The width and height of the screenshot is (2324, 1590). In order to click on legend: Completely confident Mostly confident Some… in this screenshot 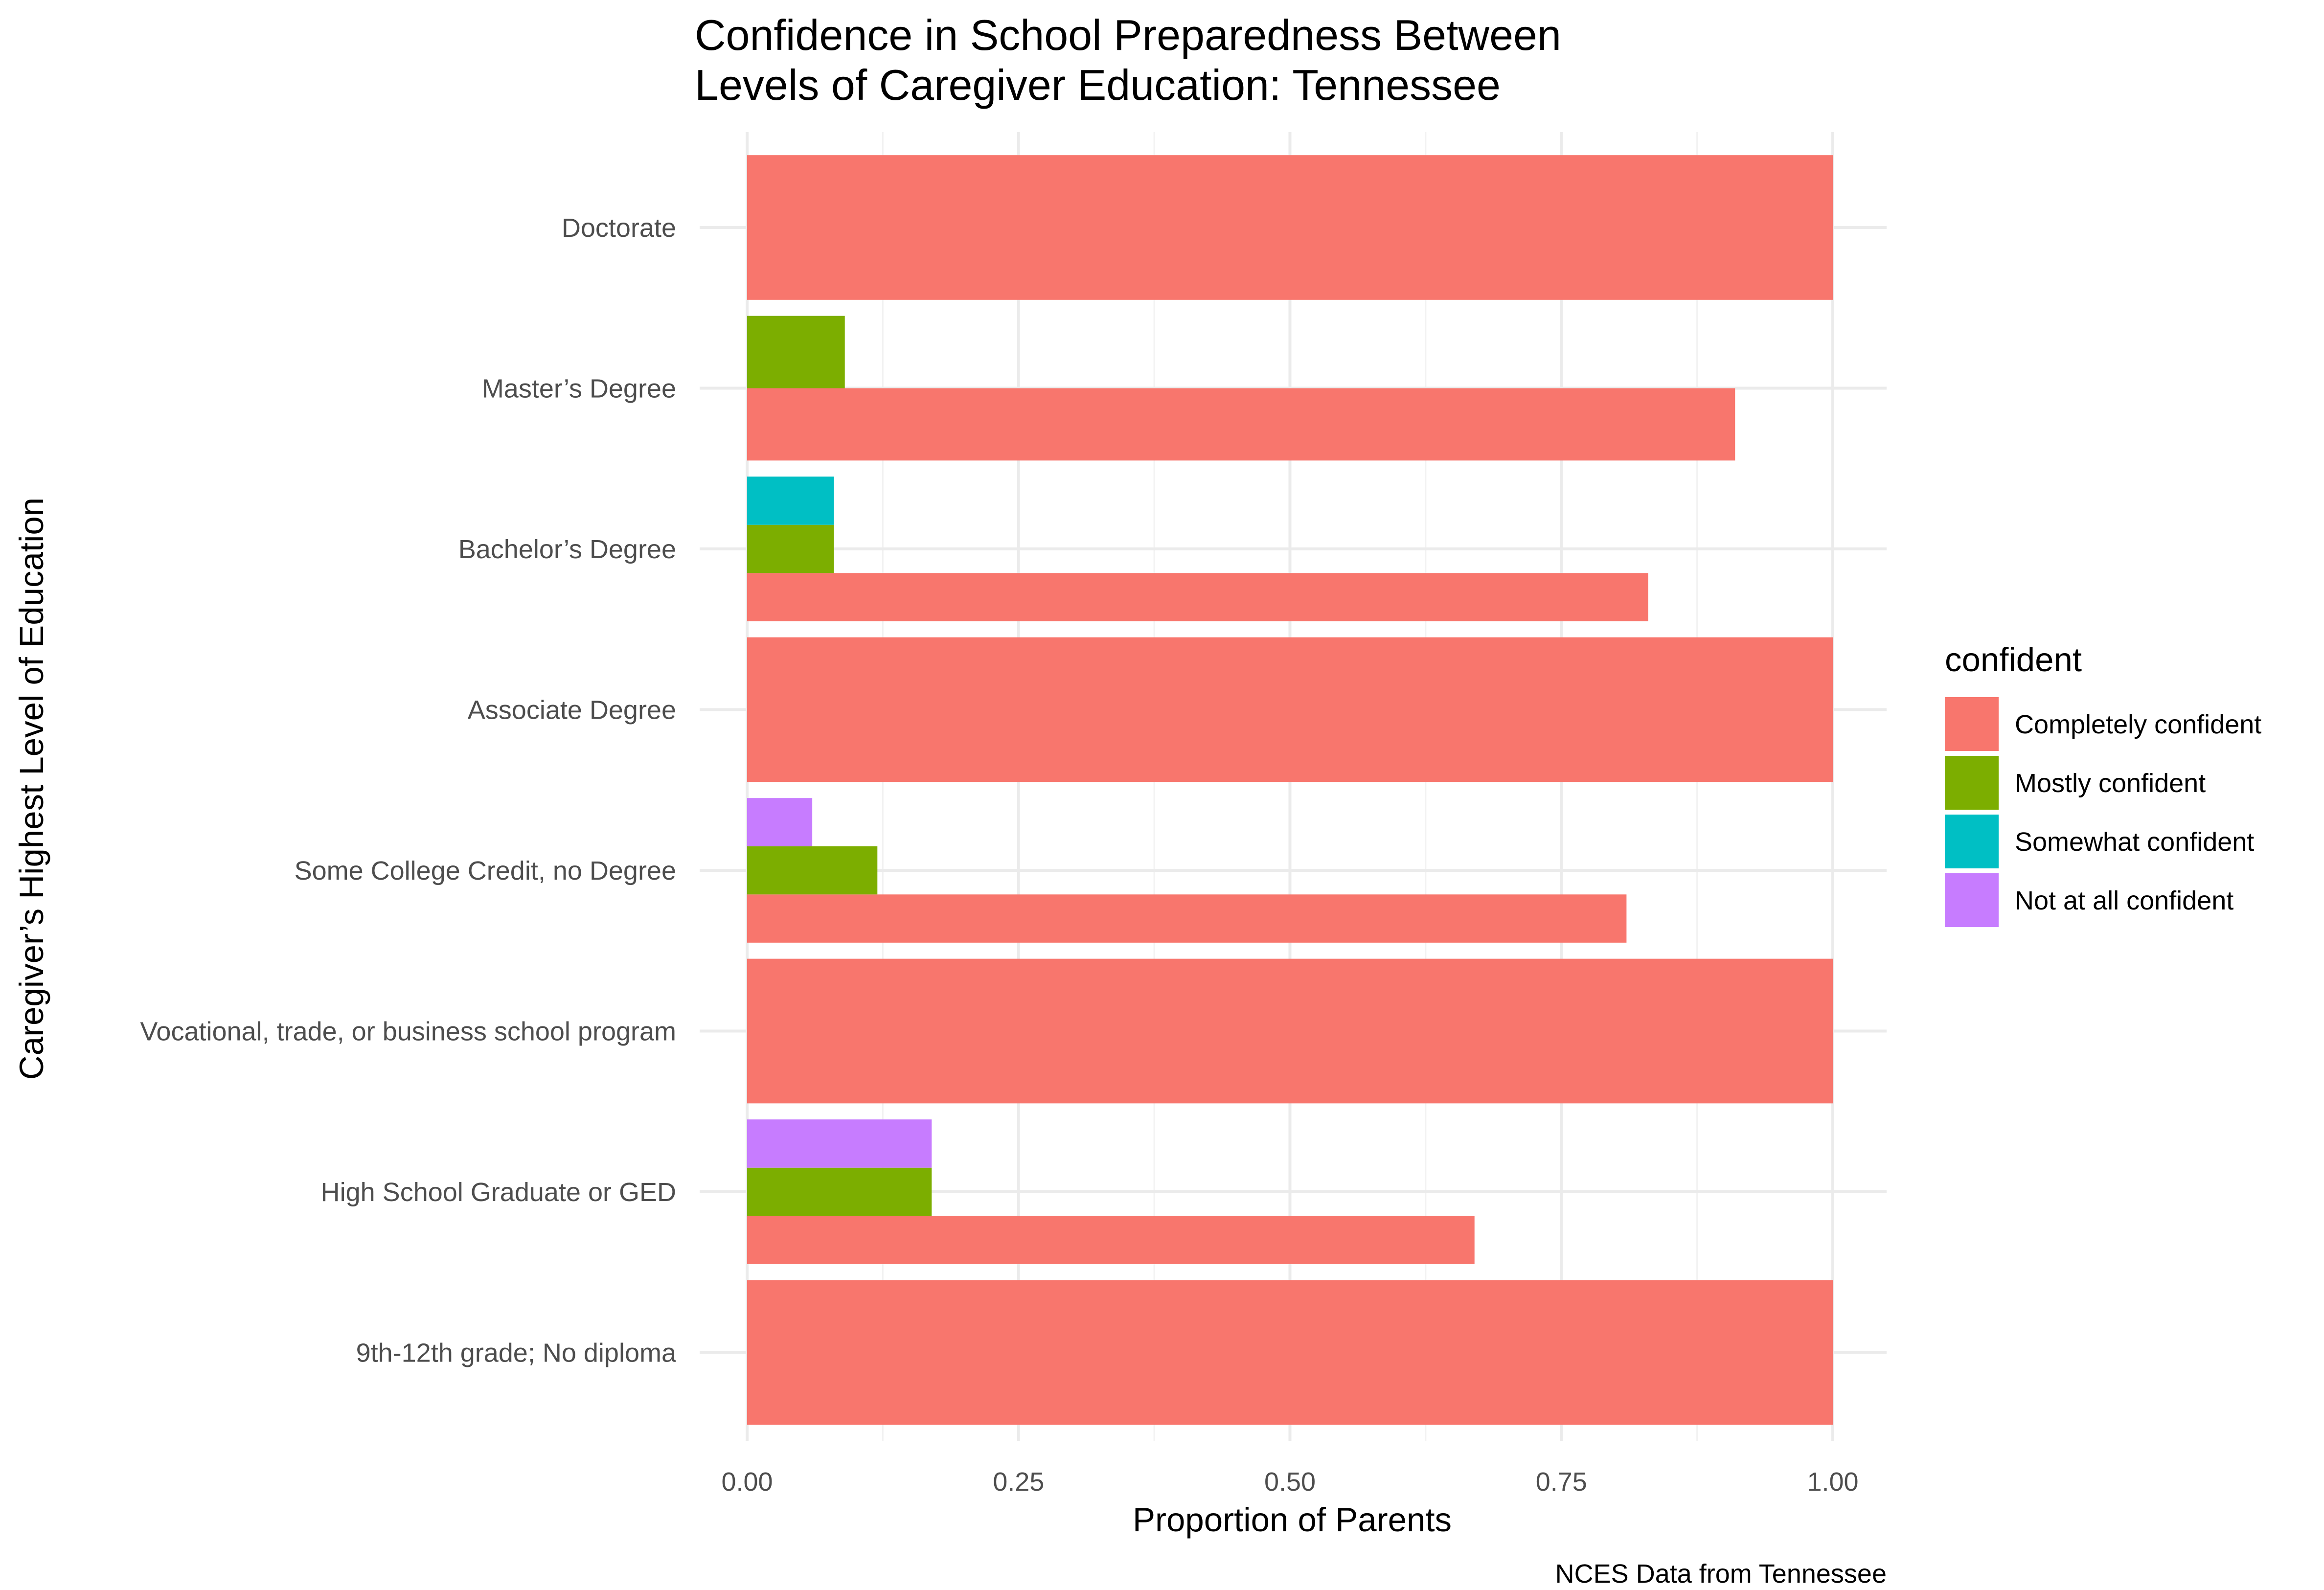, I will do `click(2103, 812)`.